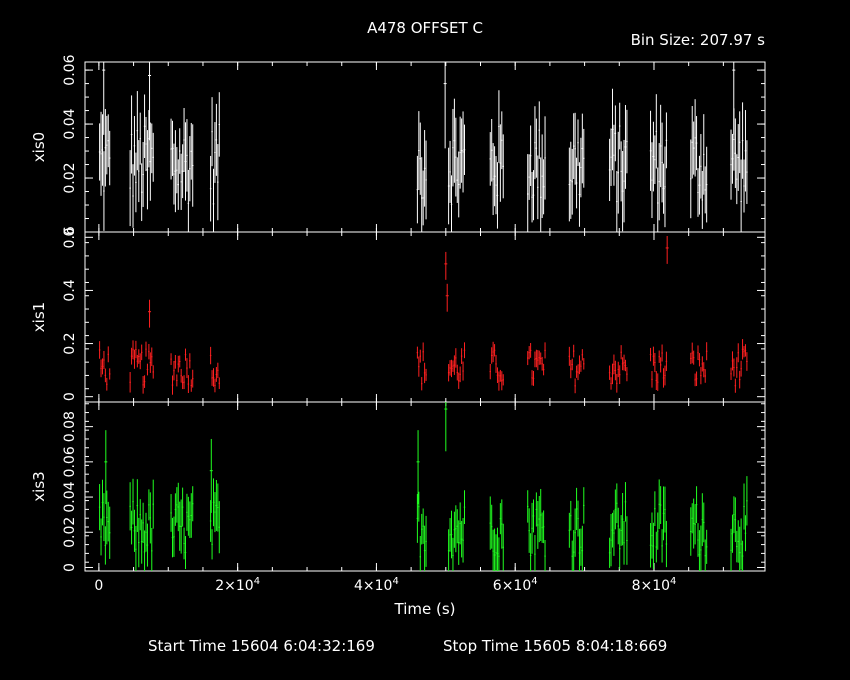 This screenshot has height=680, width=850. Describe the element at coordinates (698, 40) in the screenshot. I see `bin-size-label: Bin Size: 207.97 s` at that location.